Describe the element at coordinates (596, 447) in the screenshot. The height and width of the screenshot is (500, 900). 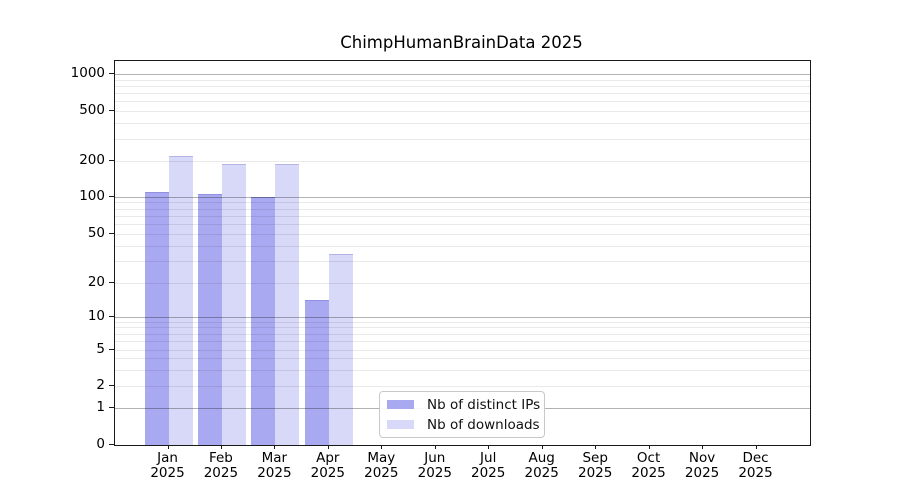
I see `x-tick-mark-sep` at that location.